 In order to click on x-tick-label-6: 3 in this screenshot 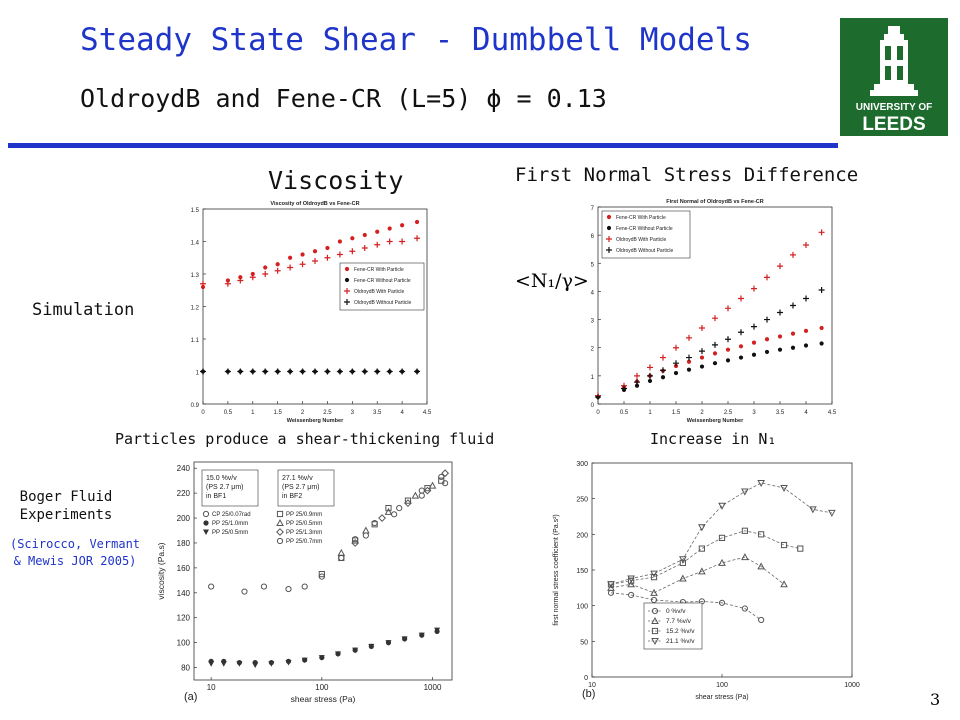, I will do `click(754, 413)`.